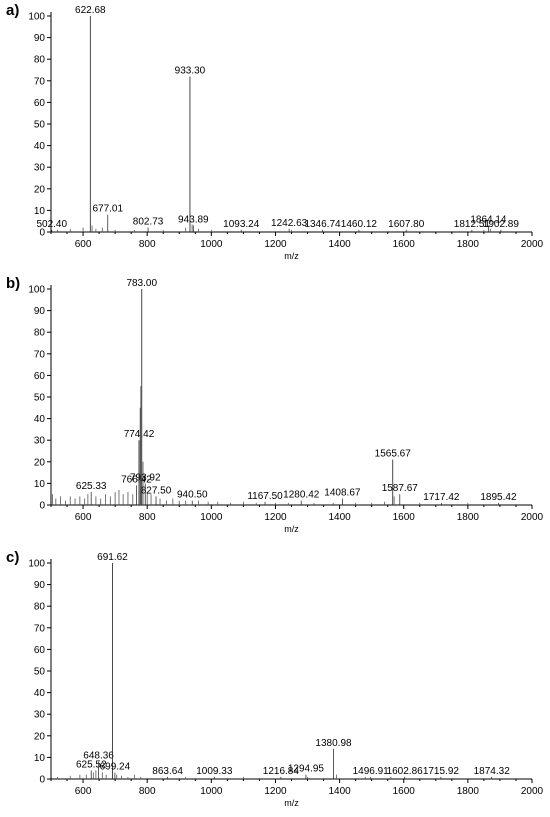 The width and height of the screenshot is (550, 817). I want to click on peak-label: 1167.50, so click(265, 496).